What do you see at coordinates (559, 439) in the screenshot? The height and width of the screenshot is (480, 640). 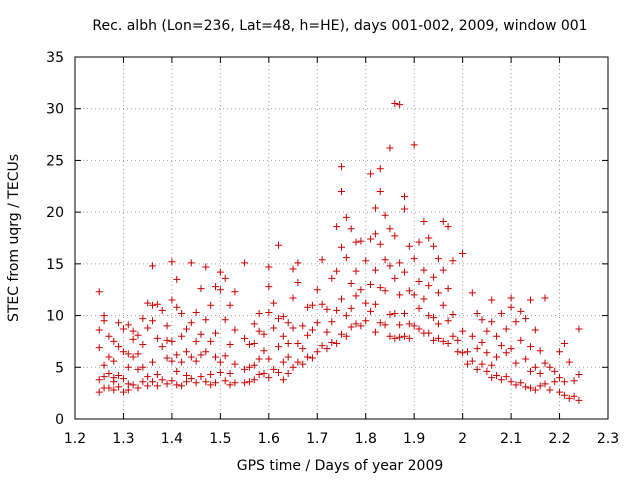 I see `x-tick-label: 2.2` at bounding box center [559, 439].